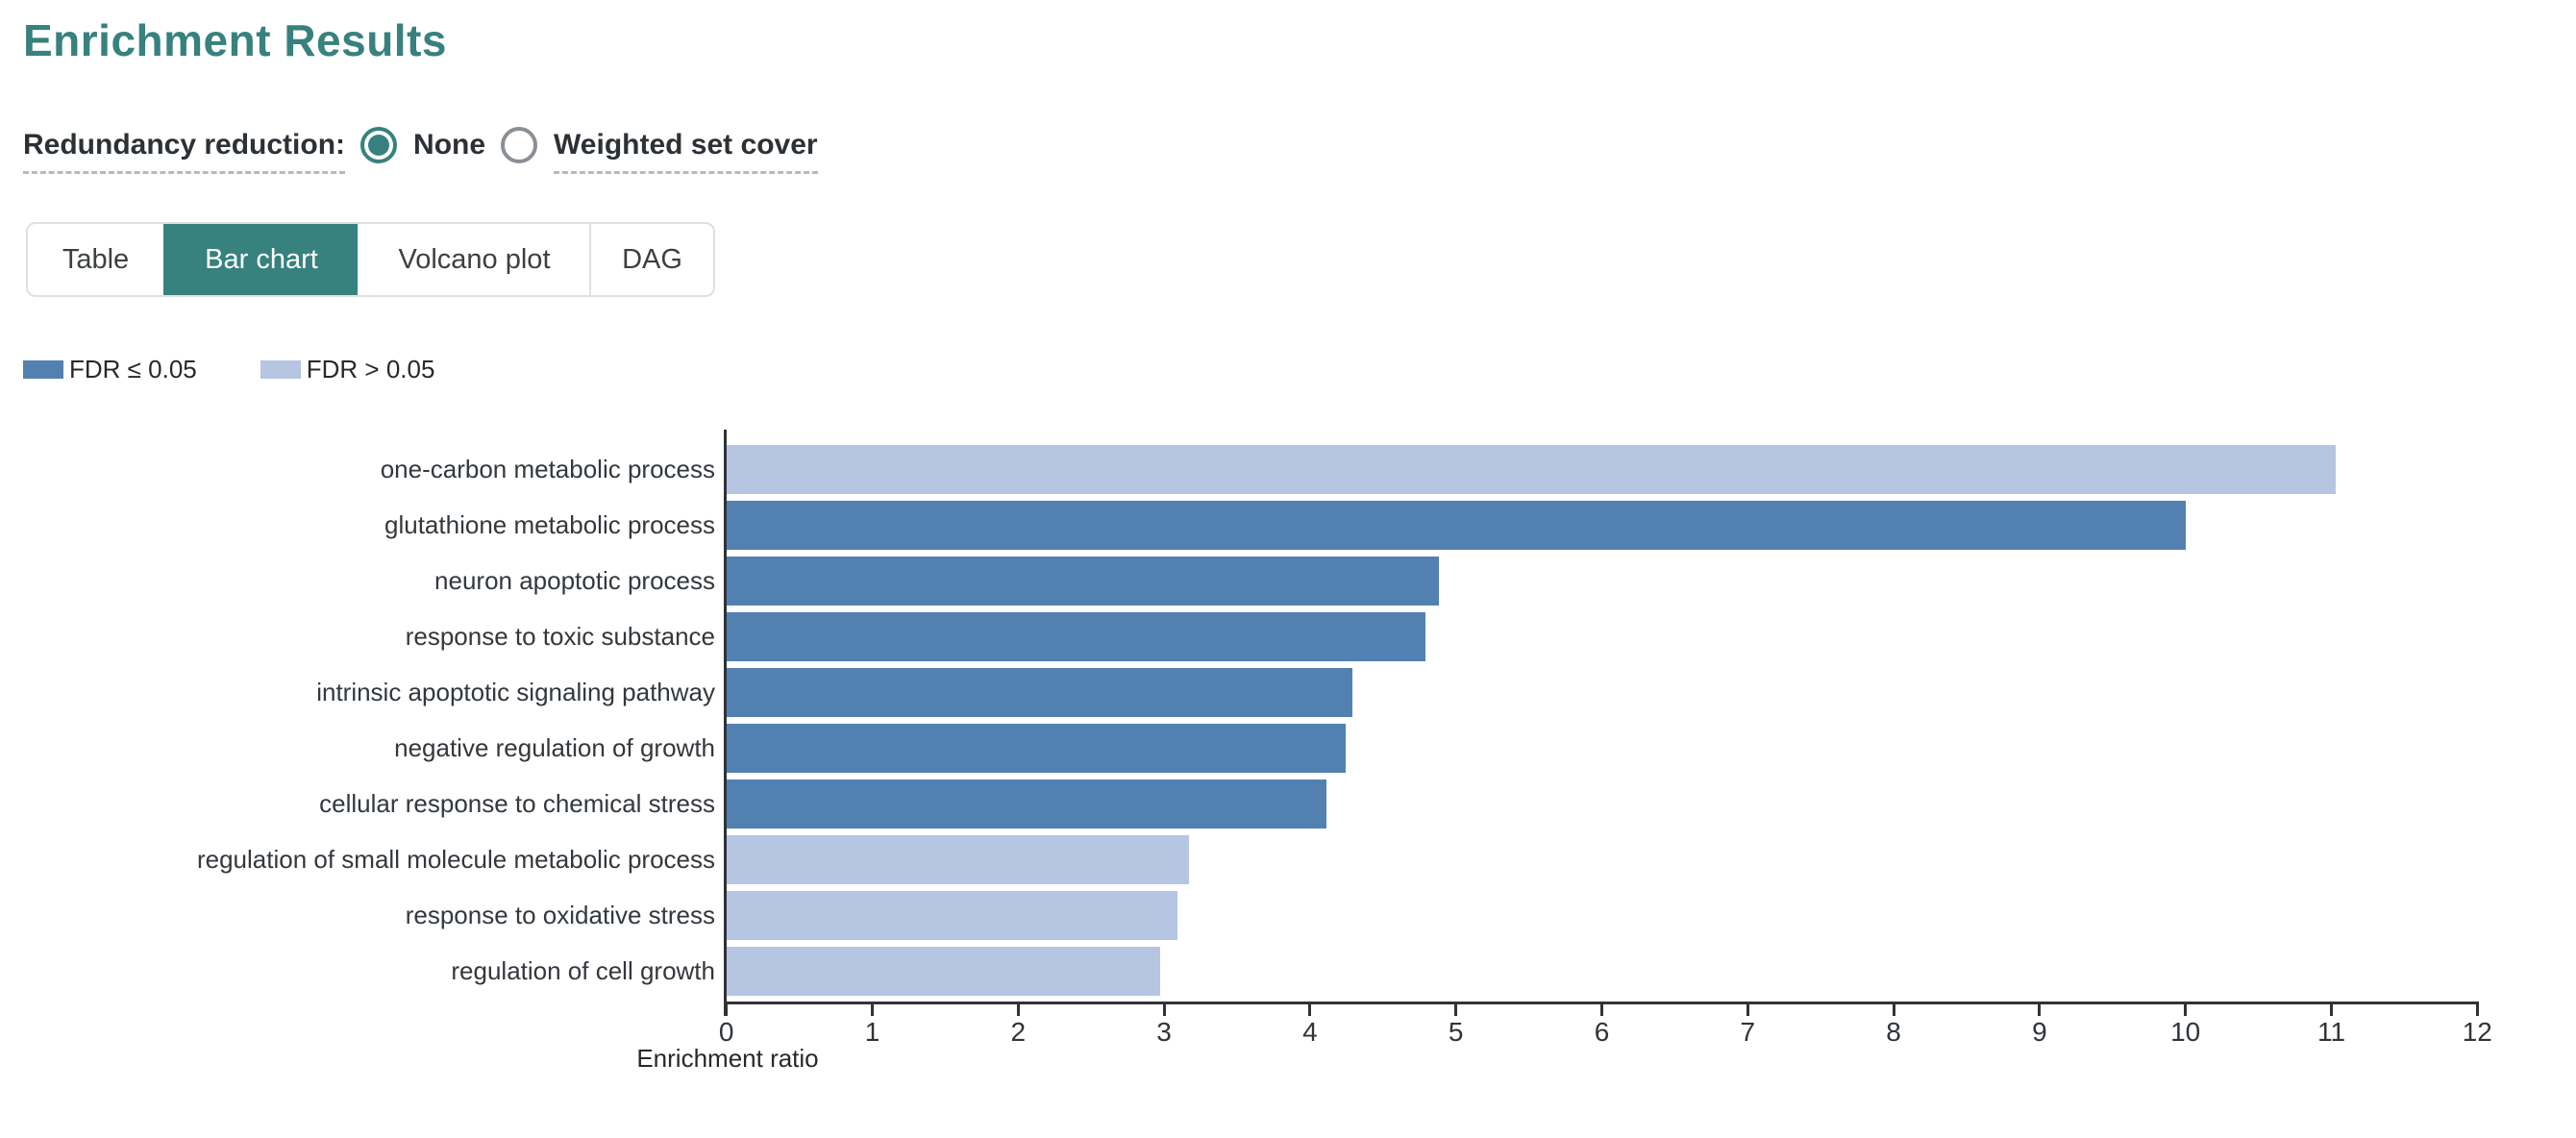  What do you see at coordinates (1456, 1032) in the screenshot?
I see `x-tick-label-5: 5` at bounding box center [1456, 1032].